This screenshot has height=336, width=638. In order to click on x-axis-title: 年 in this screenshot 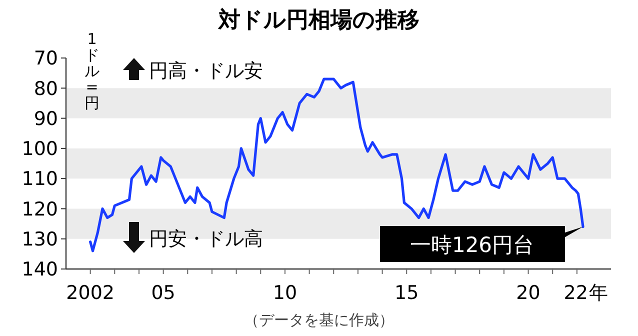, I will do `click(598, 293)`.